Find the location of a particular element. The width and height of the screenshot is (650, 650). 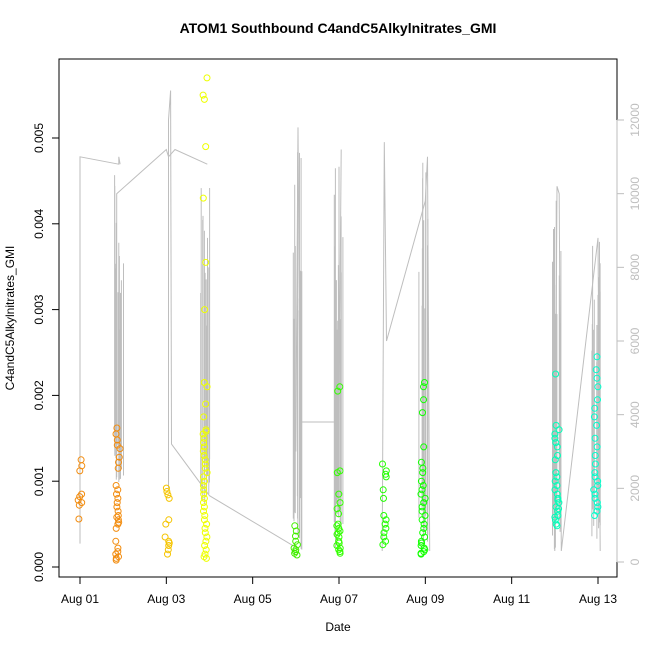

x-tick-label-1: Aug 03 is located at coordinates (166, 599).